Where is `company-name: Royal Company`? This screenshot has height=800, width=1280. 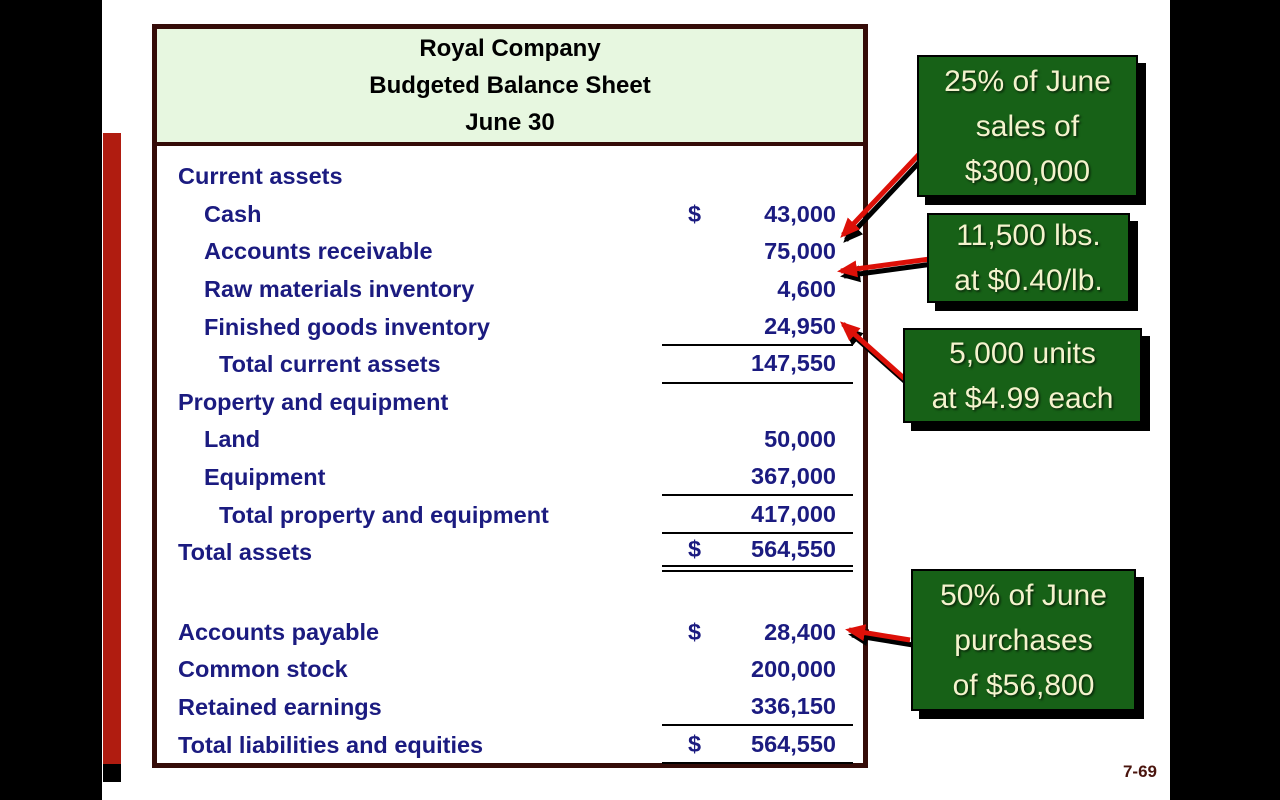
company-name: Royal Company is located at coordinates (510, 48).